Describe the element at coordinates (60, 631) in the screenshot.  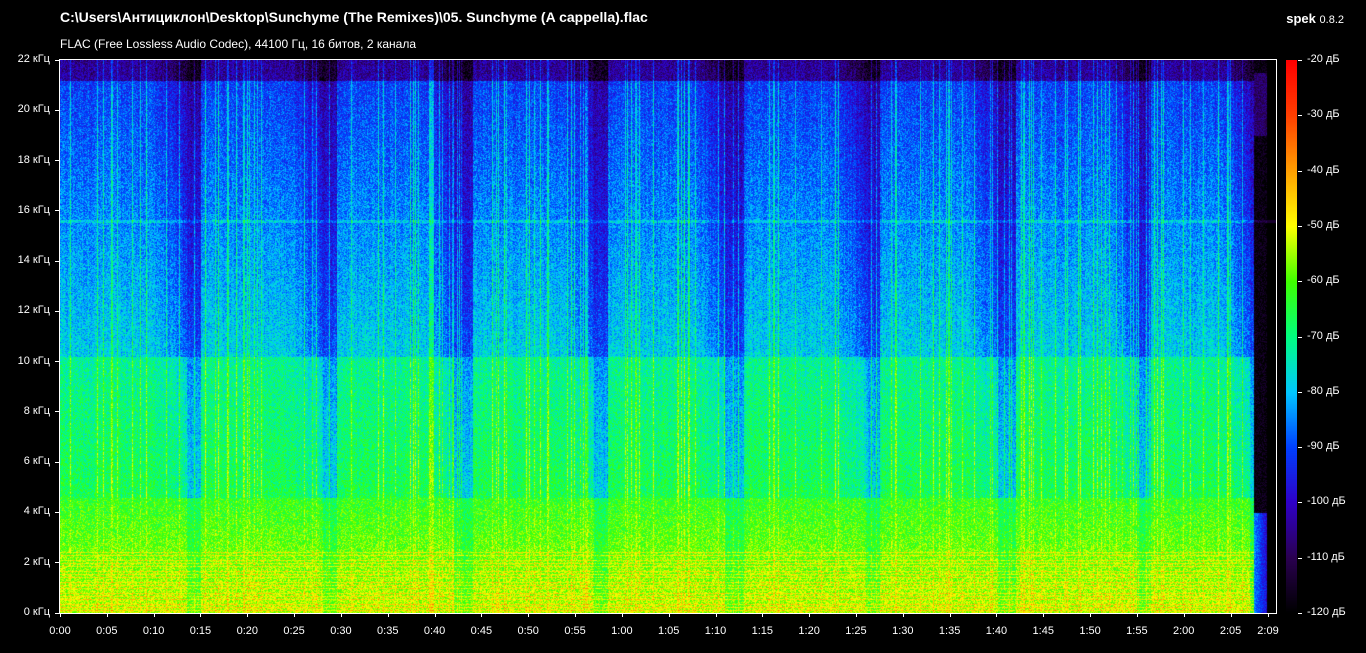
I see `x-tick-label: 0:00` at that location.